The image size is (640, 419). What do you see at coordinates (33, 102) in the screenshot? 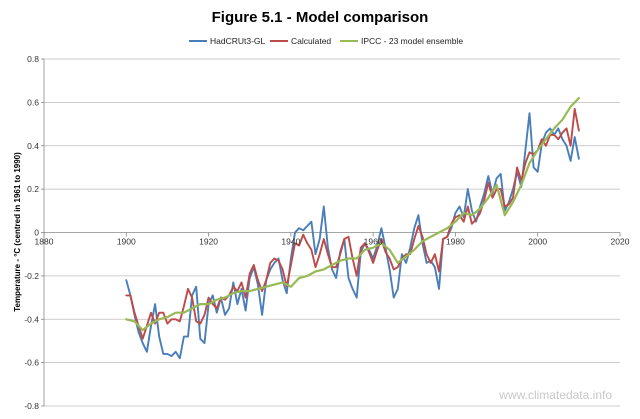
I see `y-tick-label: 0.6` at bounding box center [33, 102].